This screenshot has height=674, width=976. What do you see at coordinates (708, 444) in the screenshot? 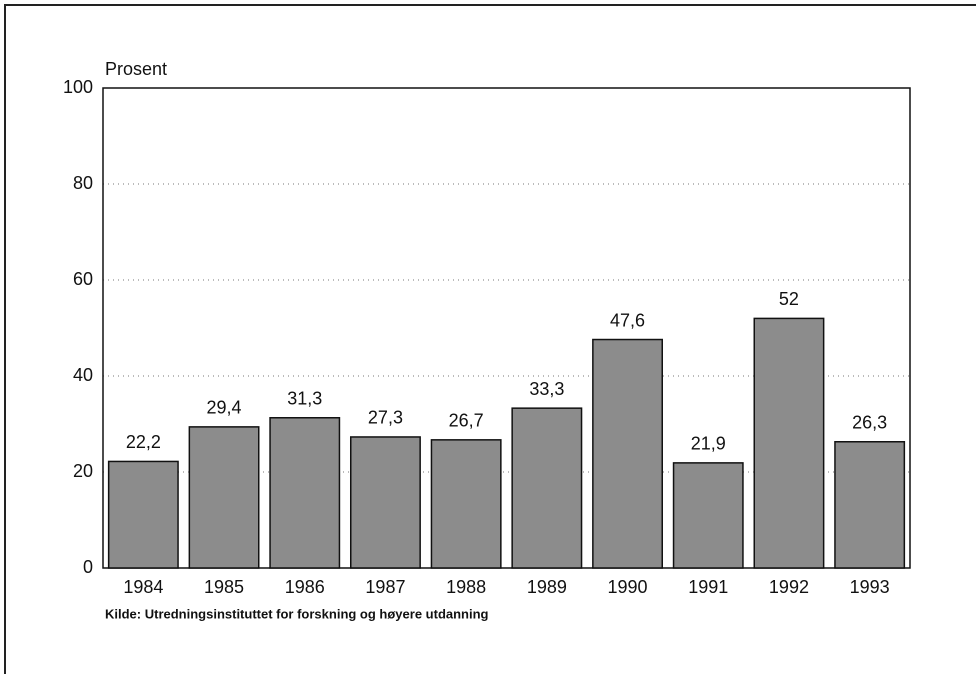
I see `value-label: 21,9` at bounding box center [708, 444].